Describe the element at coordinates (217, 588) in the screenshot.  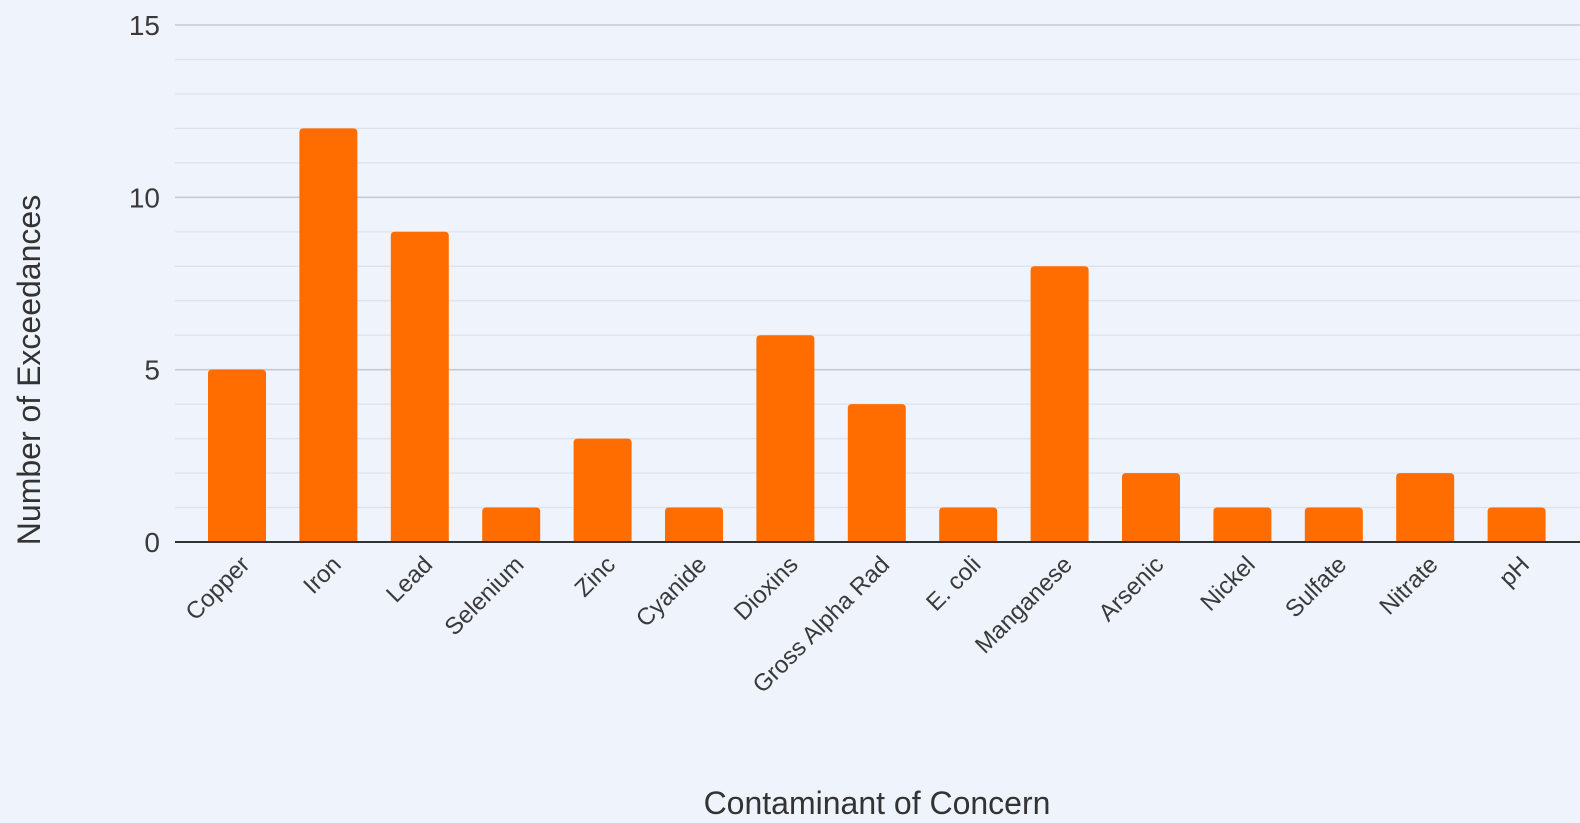
I see `x-tick-label: Copper` at that location.